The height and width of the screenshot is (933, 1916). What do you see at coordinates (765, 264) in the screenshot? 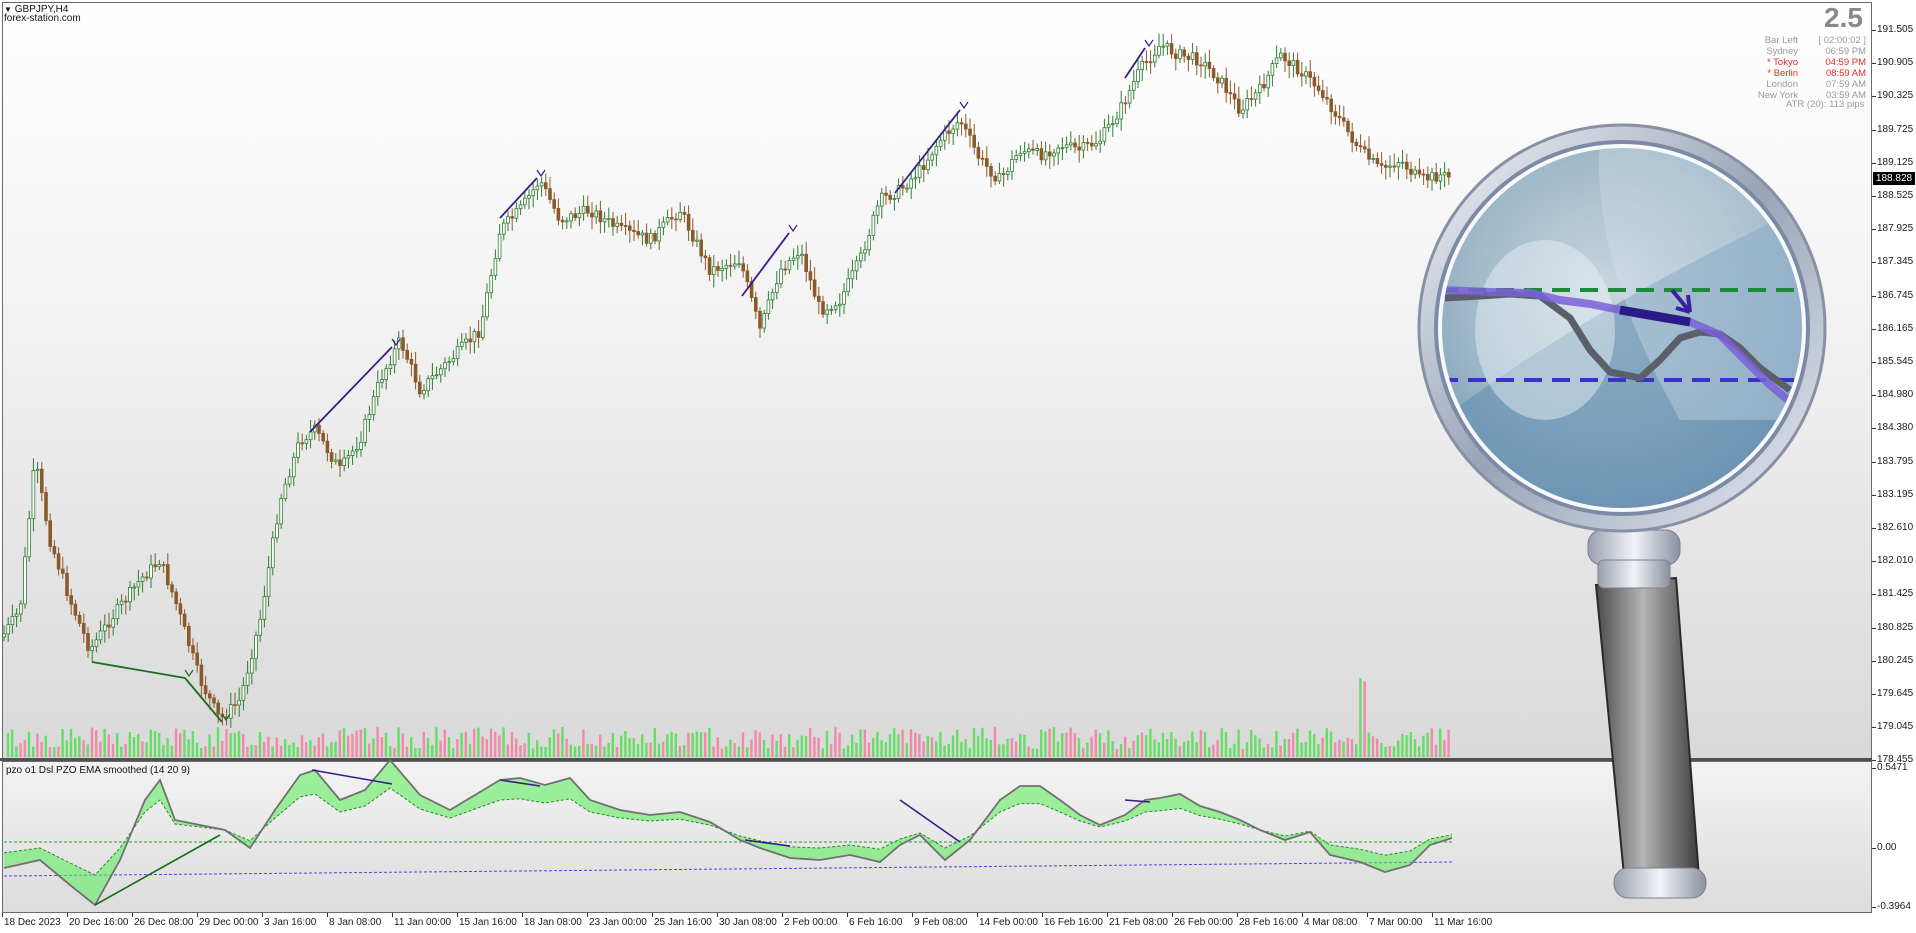
I see `divergence-line` at bounding box center [765, 264].